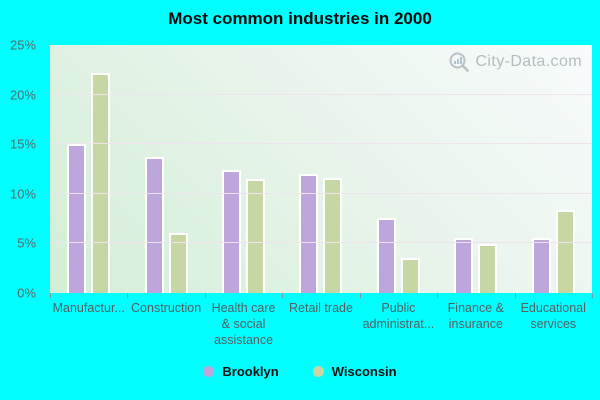 Image resolution: width=600 pixels, height=400 pixels. I want to click on city-data-logo-icon, so click(459, 62).